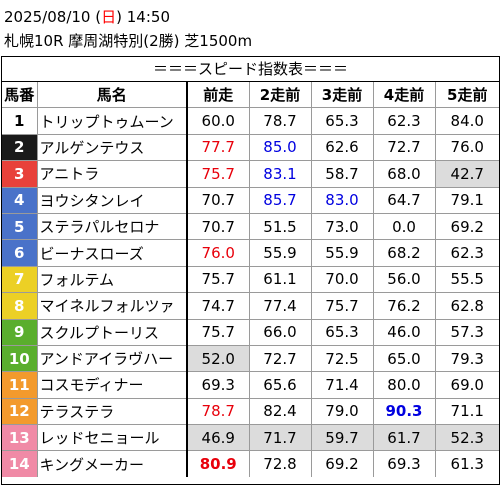 This screenshot has height=488, width=503. What do you see at coordinates (112, 306) in the screenshot?
I see `horse-name: マイネルフォルツァ` at bounding box center [112, 306].